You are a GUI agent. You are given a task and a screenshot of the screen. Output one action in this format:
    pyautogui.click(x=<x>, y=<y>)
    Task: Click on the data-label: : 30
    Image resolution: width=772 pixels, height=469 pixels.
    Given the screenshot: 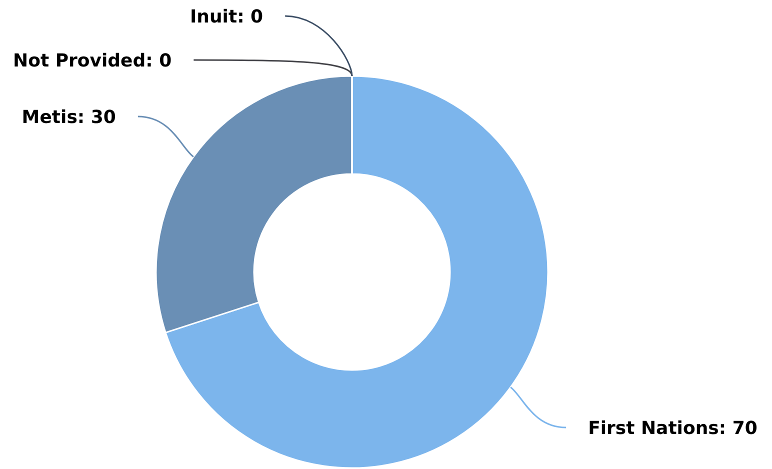 What is the action you would take?
    pyautogui.click(x=96, y=117)
    